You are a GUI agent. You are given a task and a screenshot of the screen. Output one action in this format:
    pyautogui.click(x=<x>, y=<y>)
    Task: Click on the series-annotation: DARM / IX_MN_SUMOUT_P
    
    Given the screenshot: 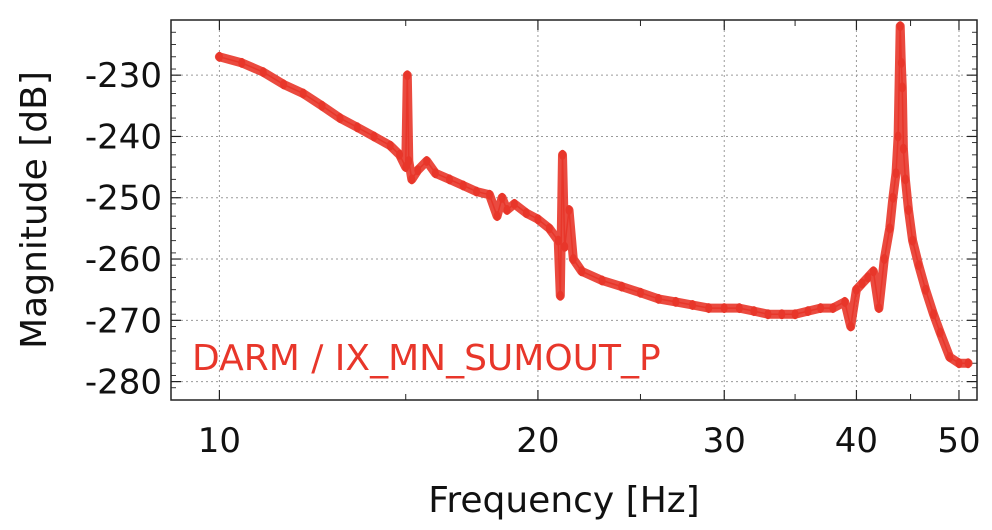 What is the action you would take?
    pyautogui.click(x=426, y=358)
    